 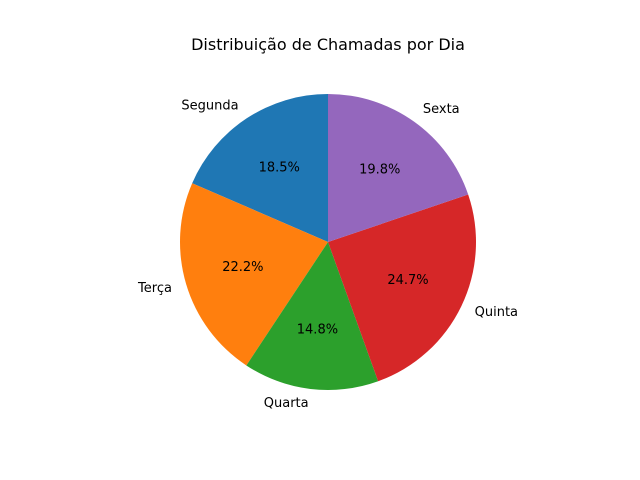 I want to click on chart-title: Distribuição de Chamadas por Dia, so click(x=328, y=44).